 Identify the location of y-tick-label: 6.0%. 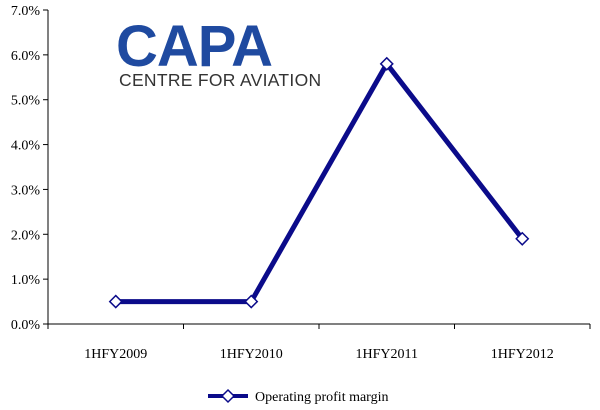
(26, 56).